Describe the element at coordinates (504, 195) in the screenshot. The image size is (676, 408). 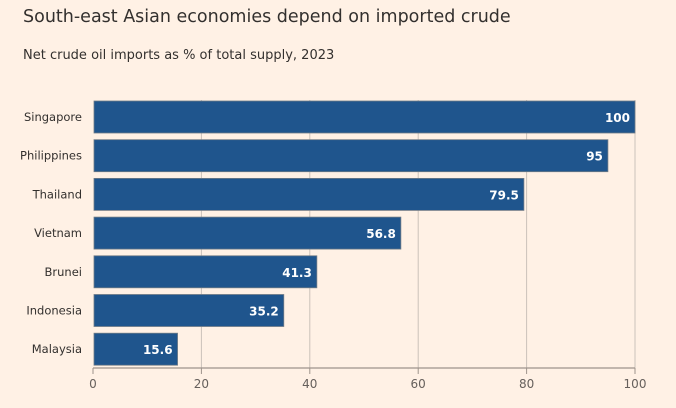
I see `data-label: 79.5` at that location.